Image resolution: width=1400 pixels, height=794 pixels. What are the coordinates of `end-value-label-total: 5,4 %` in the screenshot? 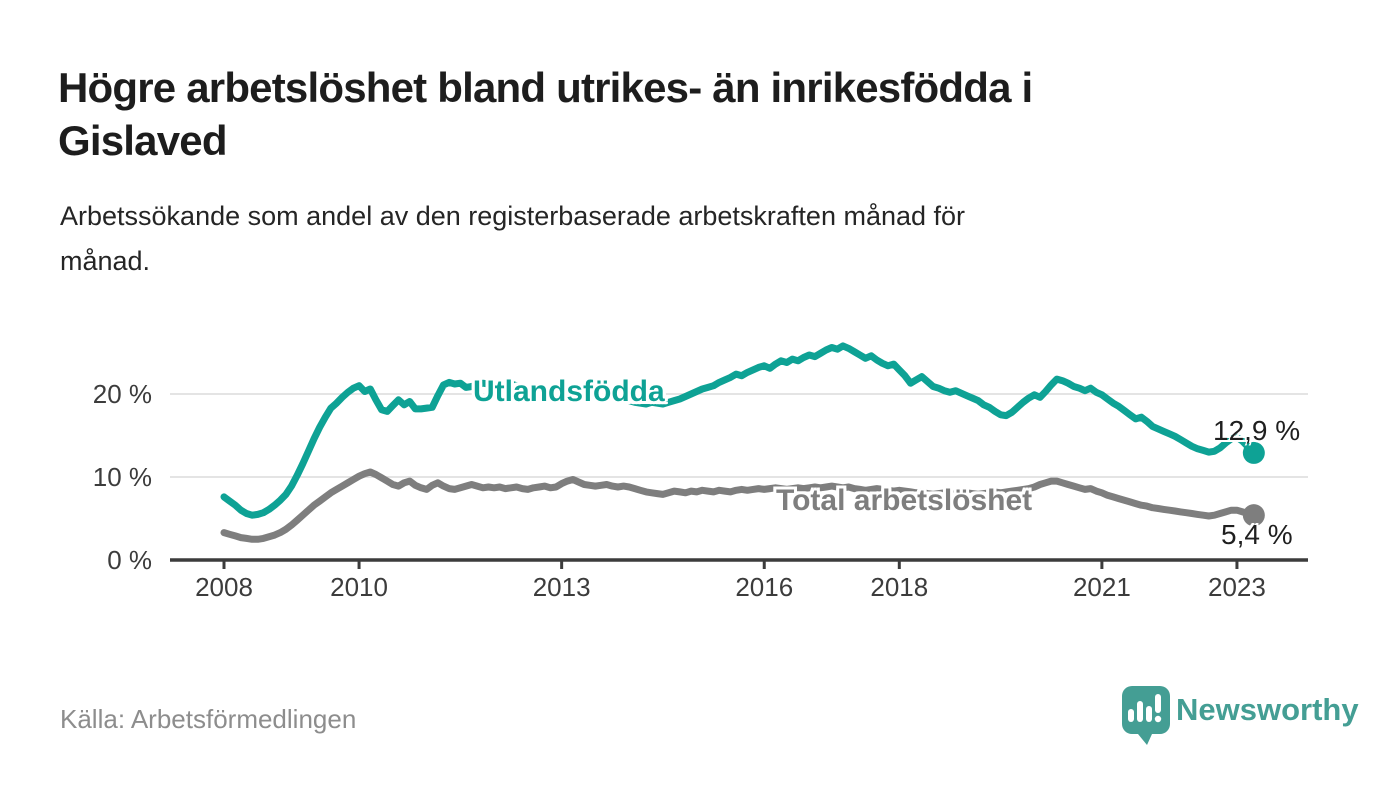 It's located at (1257, 534).